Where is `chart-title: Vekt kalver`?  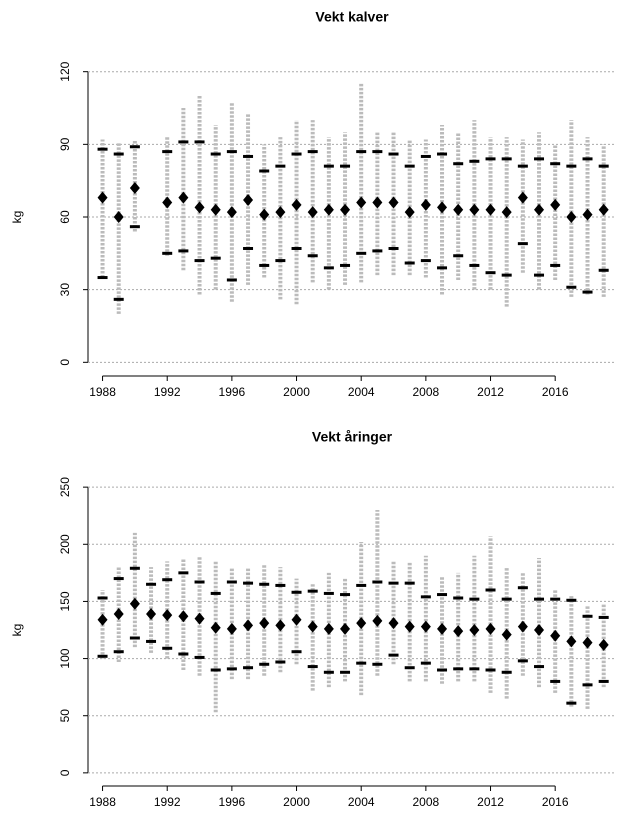 chart-title: Vekt kalver is located at coordinates (352, 17).